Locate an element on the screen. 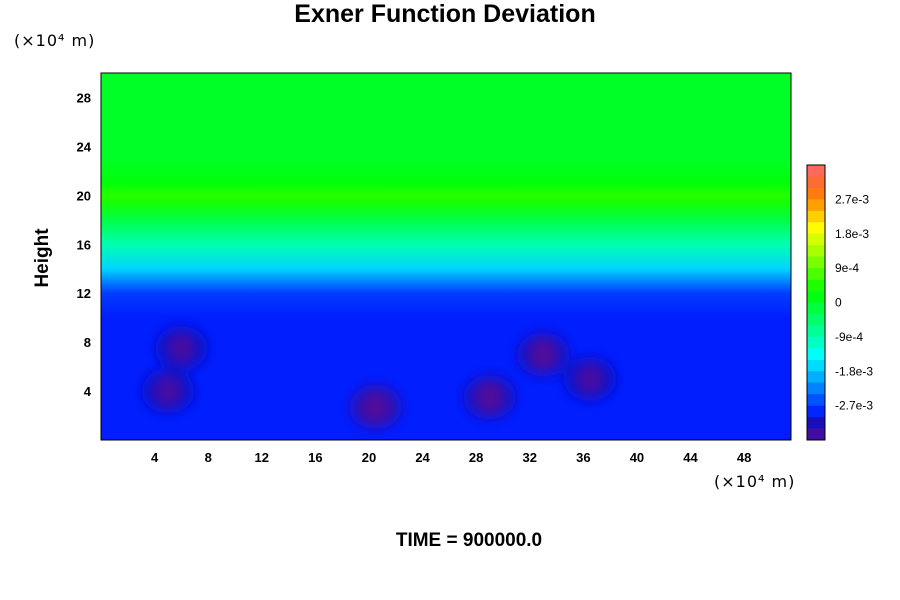 This screenshot has height=600, width=900. y-tick-label: 4 is located at coordinates (88, 391).